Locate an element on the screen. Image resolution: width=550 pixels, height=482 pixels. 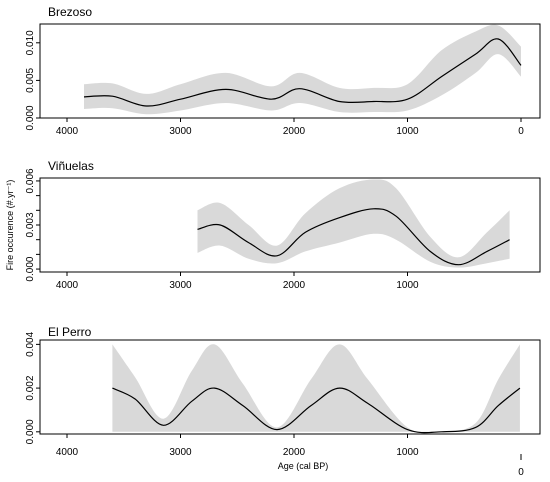
y-tick-label: 0.002 is located at coordinates (30, 387).